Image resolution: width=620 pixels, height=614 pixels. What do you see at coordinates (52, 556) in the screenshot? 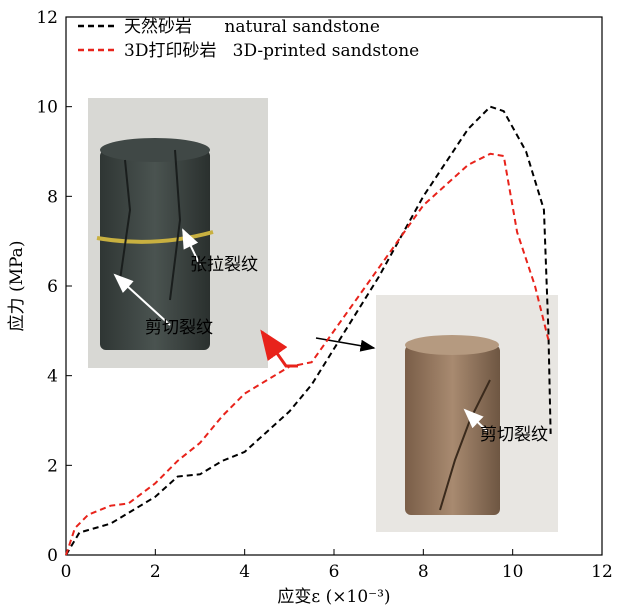
I see `y-tick-label: 0` at bounding box center [52, 556].